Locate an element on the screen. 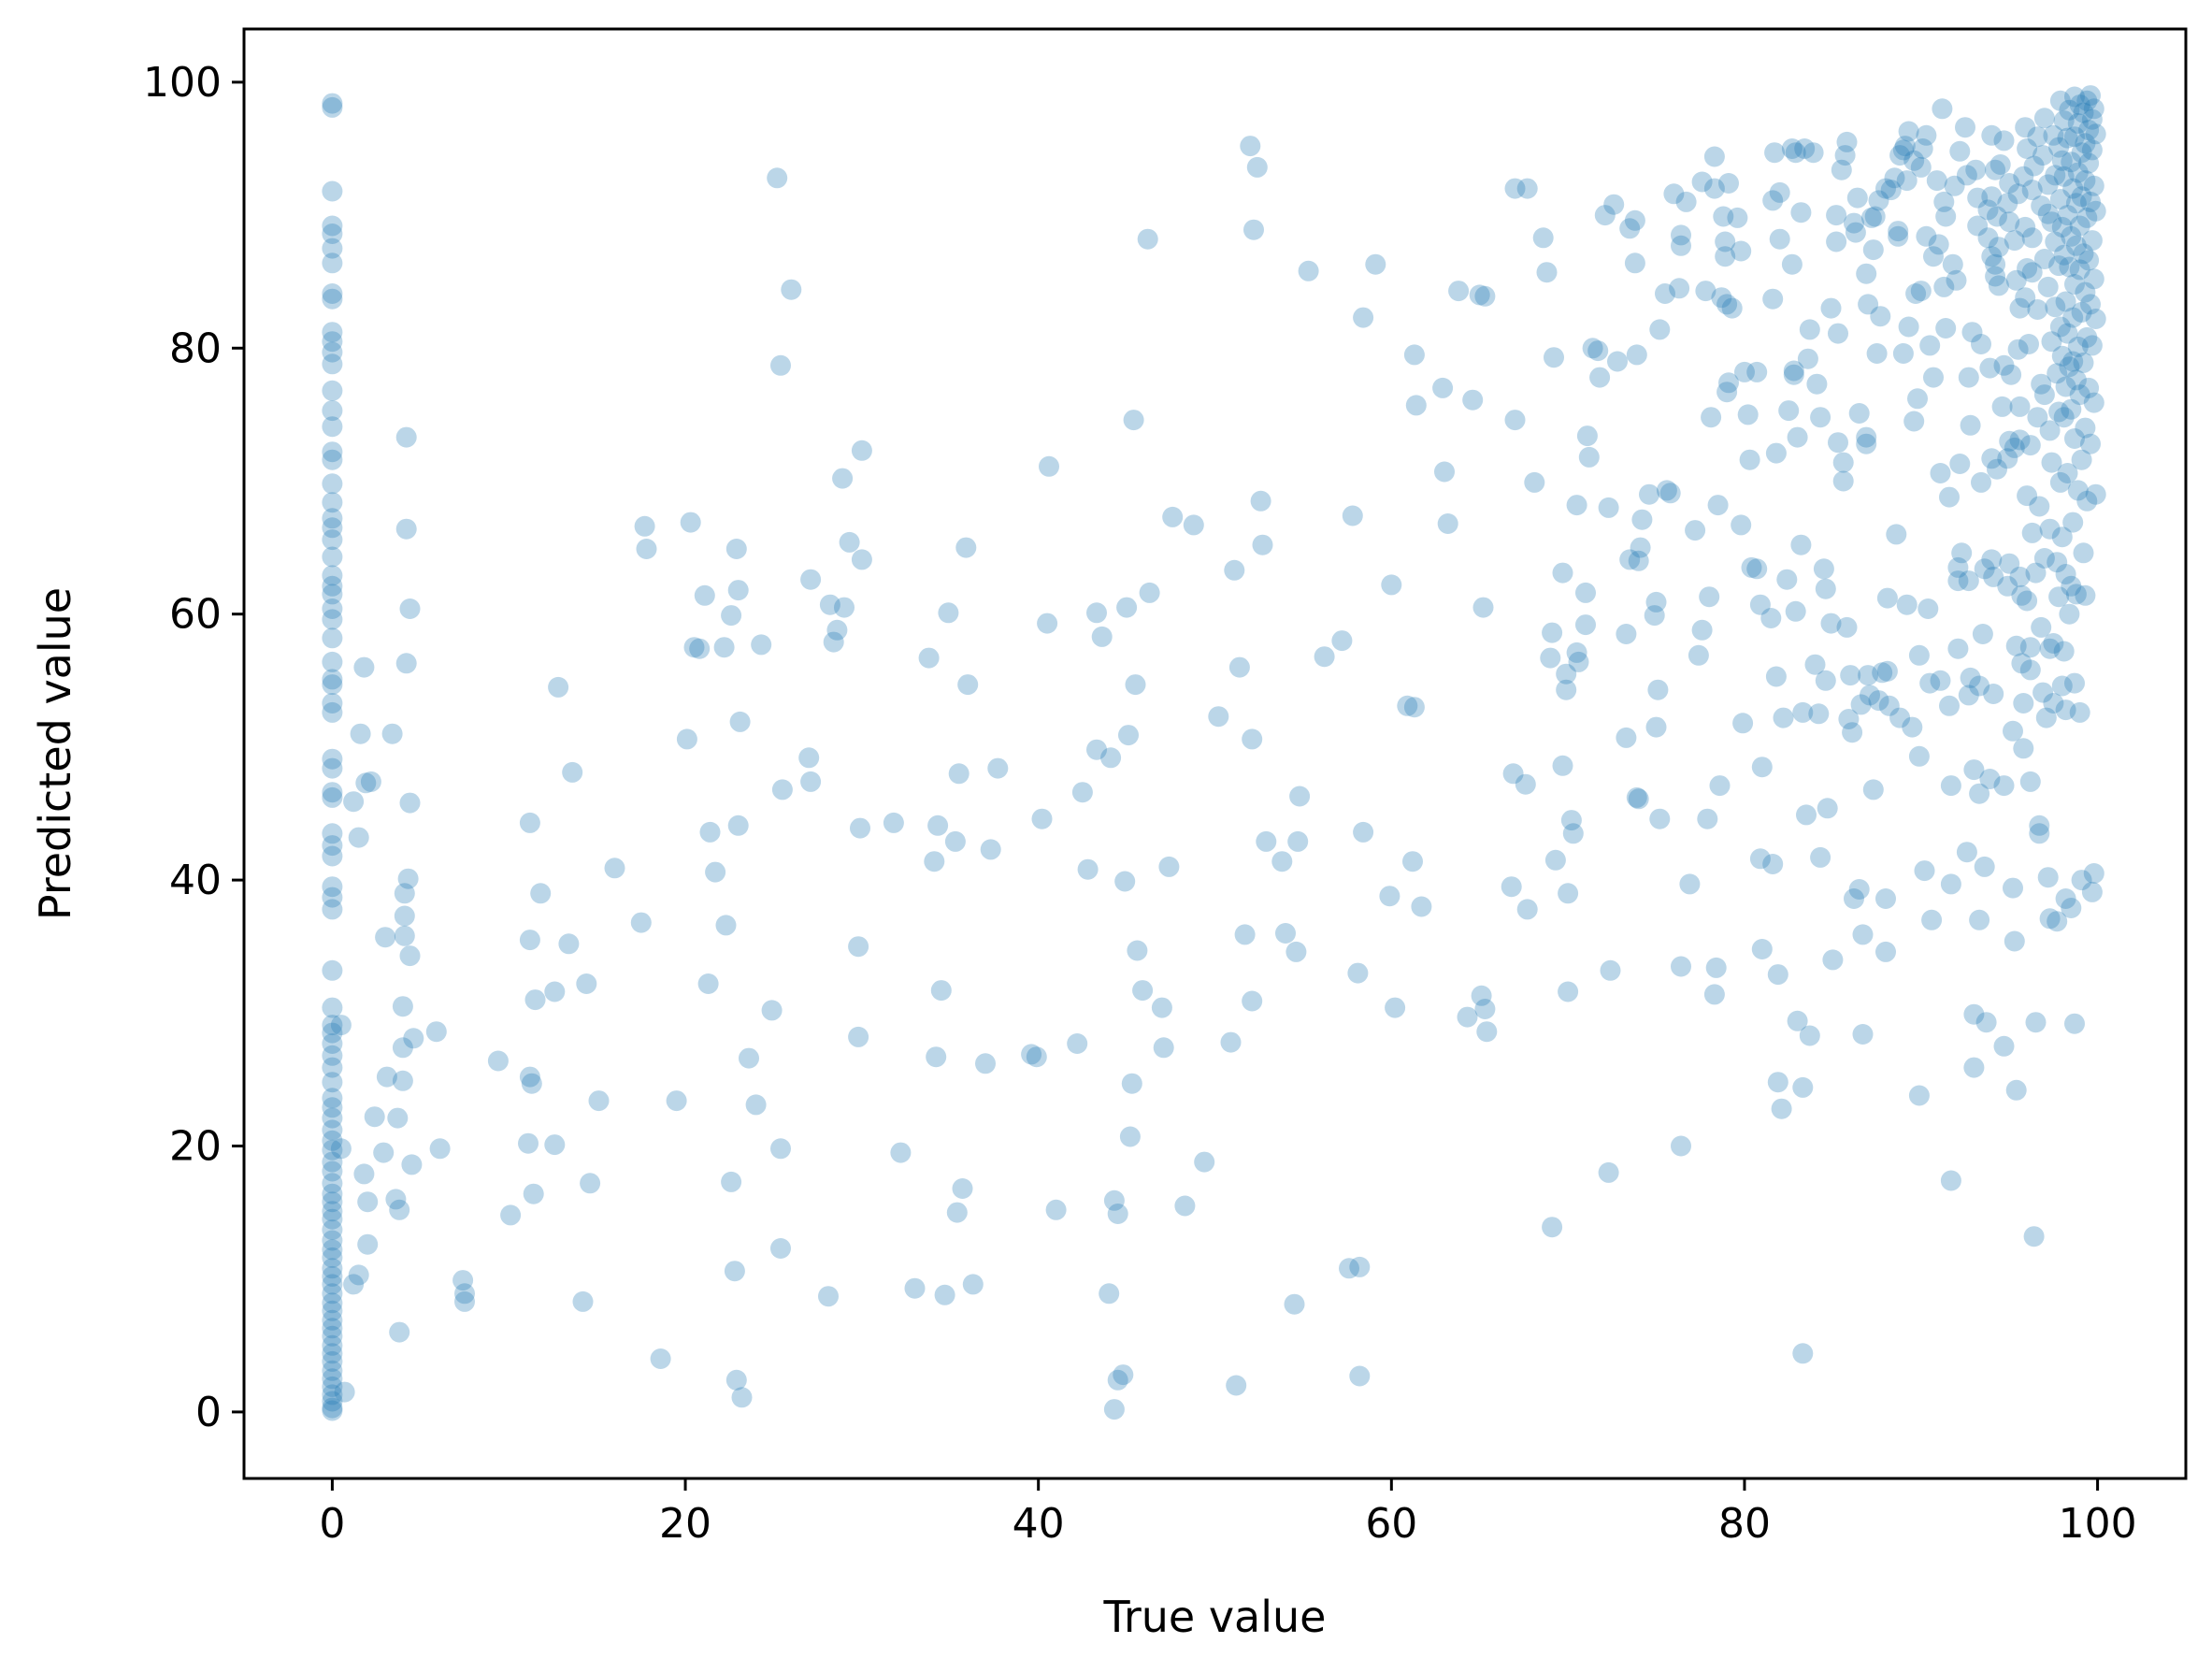  y-tick-label: 60 is located at coordinates (195, 615).